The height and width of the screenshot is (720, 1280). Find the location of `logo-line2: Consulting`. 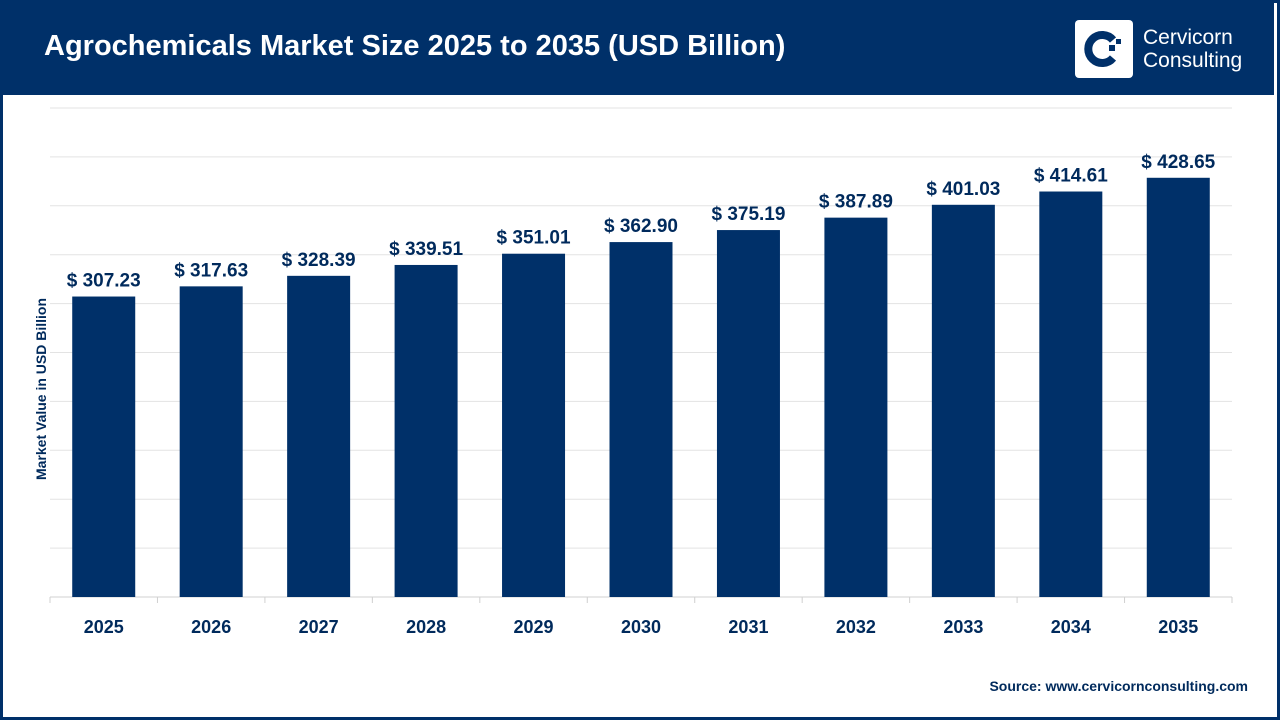

logo-line2: Consulting is located at coordinates (1193, 60).